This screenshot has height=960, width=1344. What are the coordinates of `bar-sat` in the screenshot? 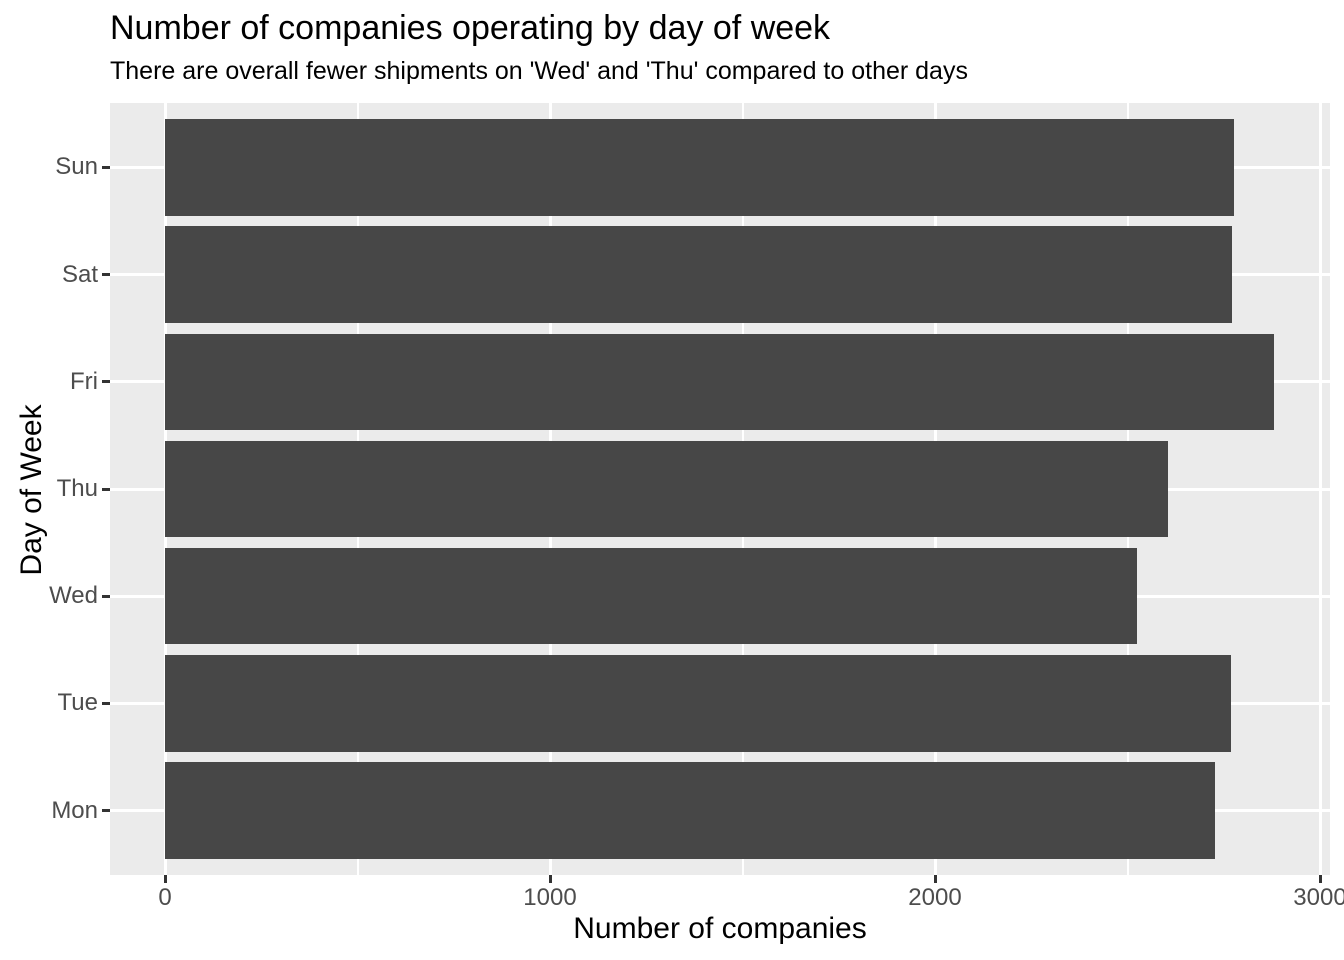 It's located at (698, 274).